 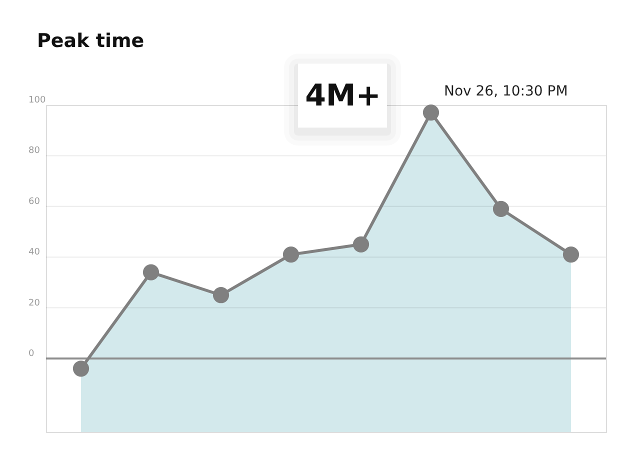 I want to click on y-tick-label: 40, so click(x=34, y=253).